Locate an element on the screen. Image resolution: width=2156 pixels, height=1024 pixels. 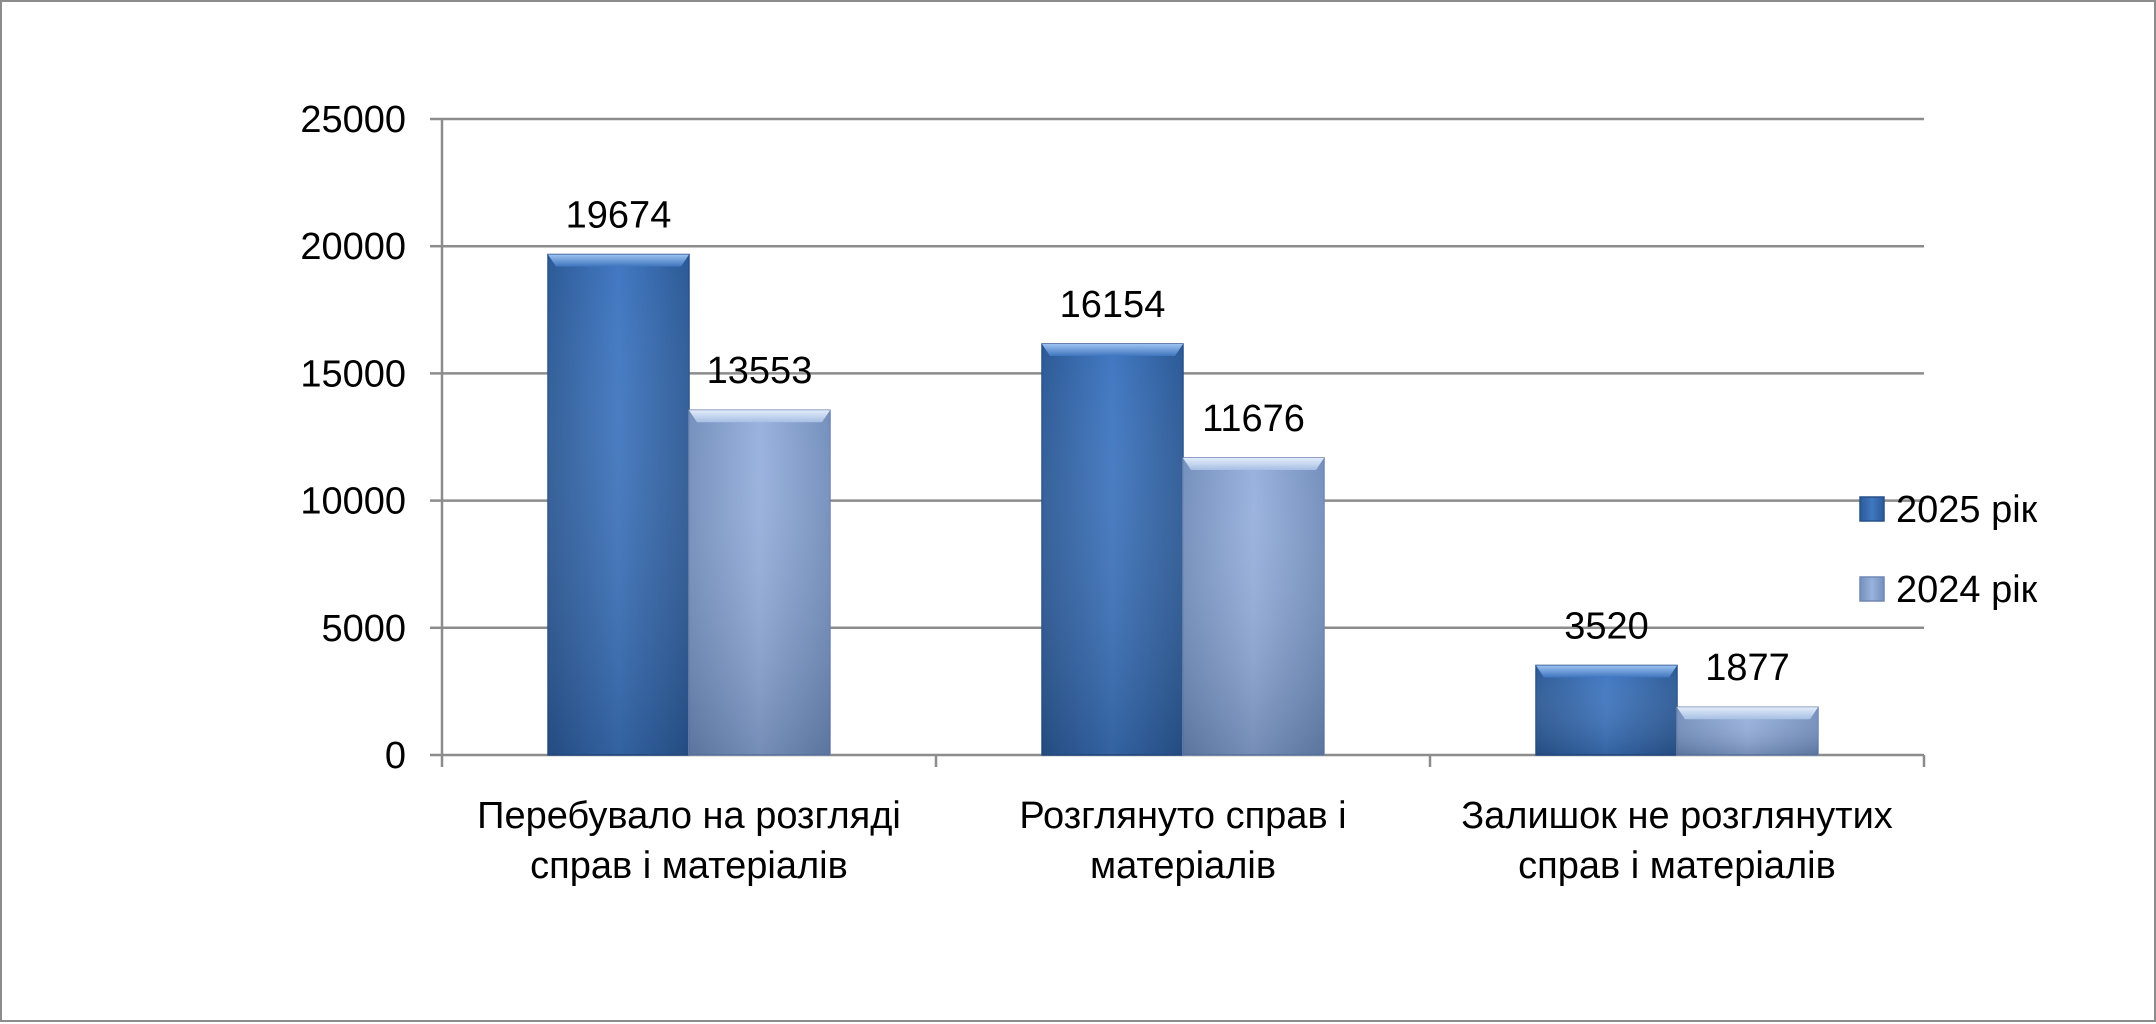
y-tick-label: 20000 is located at coordinates (353, 247).